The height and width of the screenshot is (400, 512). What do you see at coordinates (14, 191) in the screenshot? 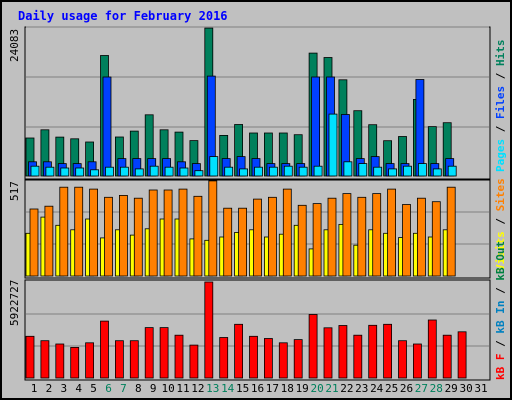
I see `middle-max-label: 517` at bounding box center [14, 191].